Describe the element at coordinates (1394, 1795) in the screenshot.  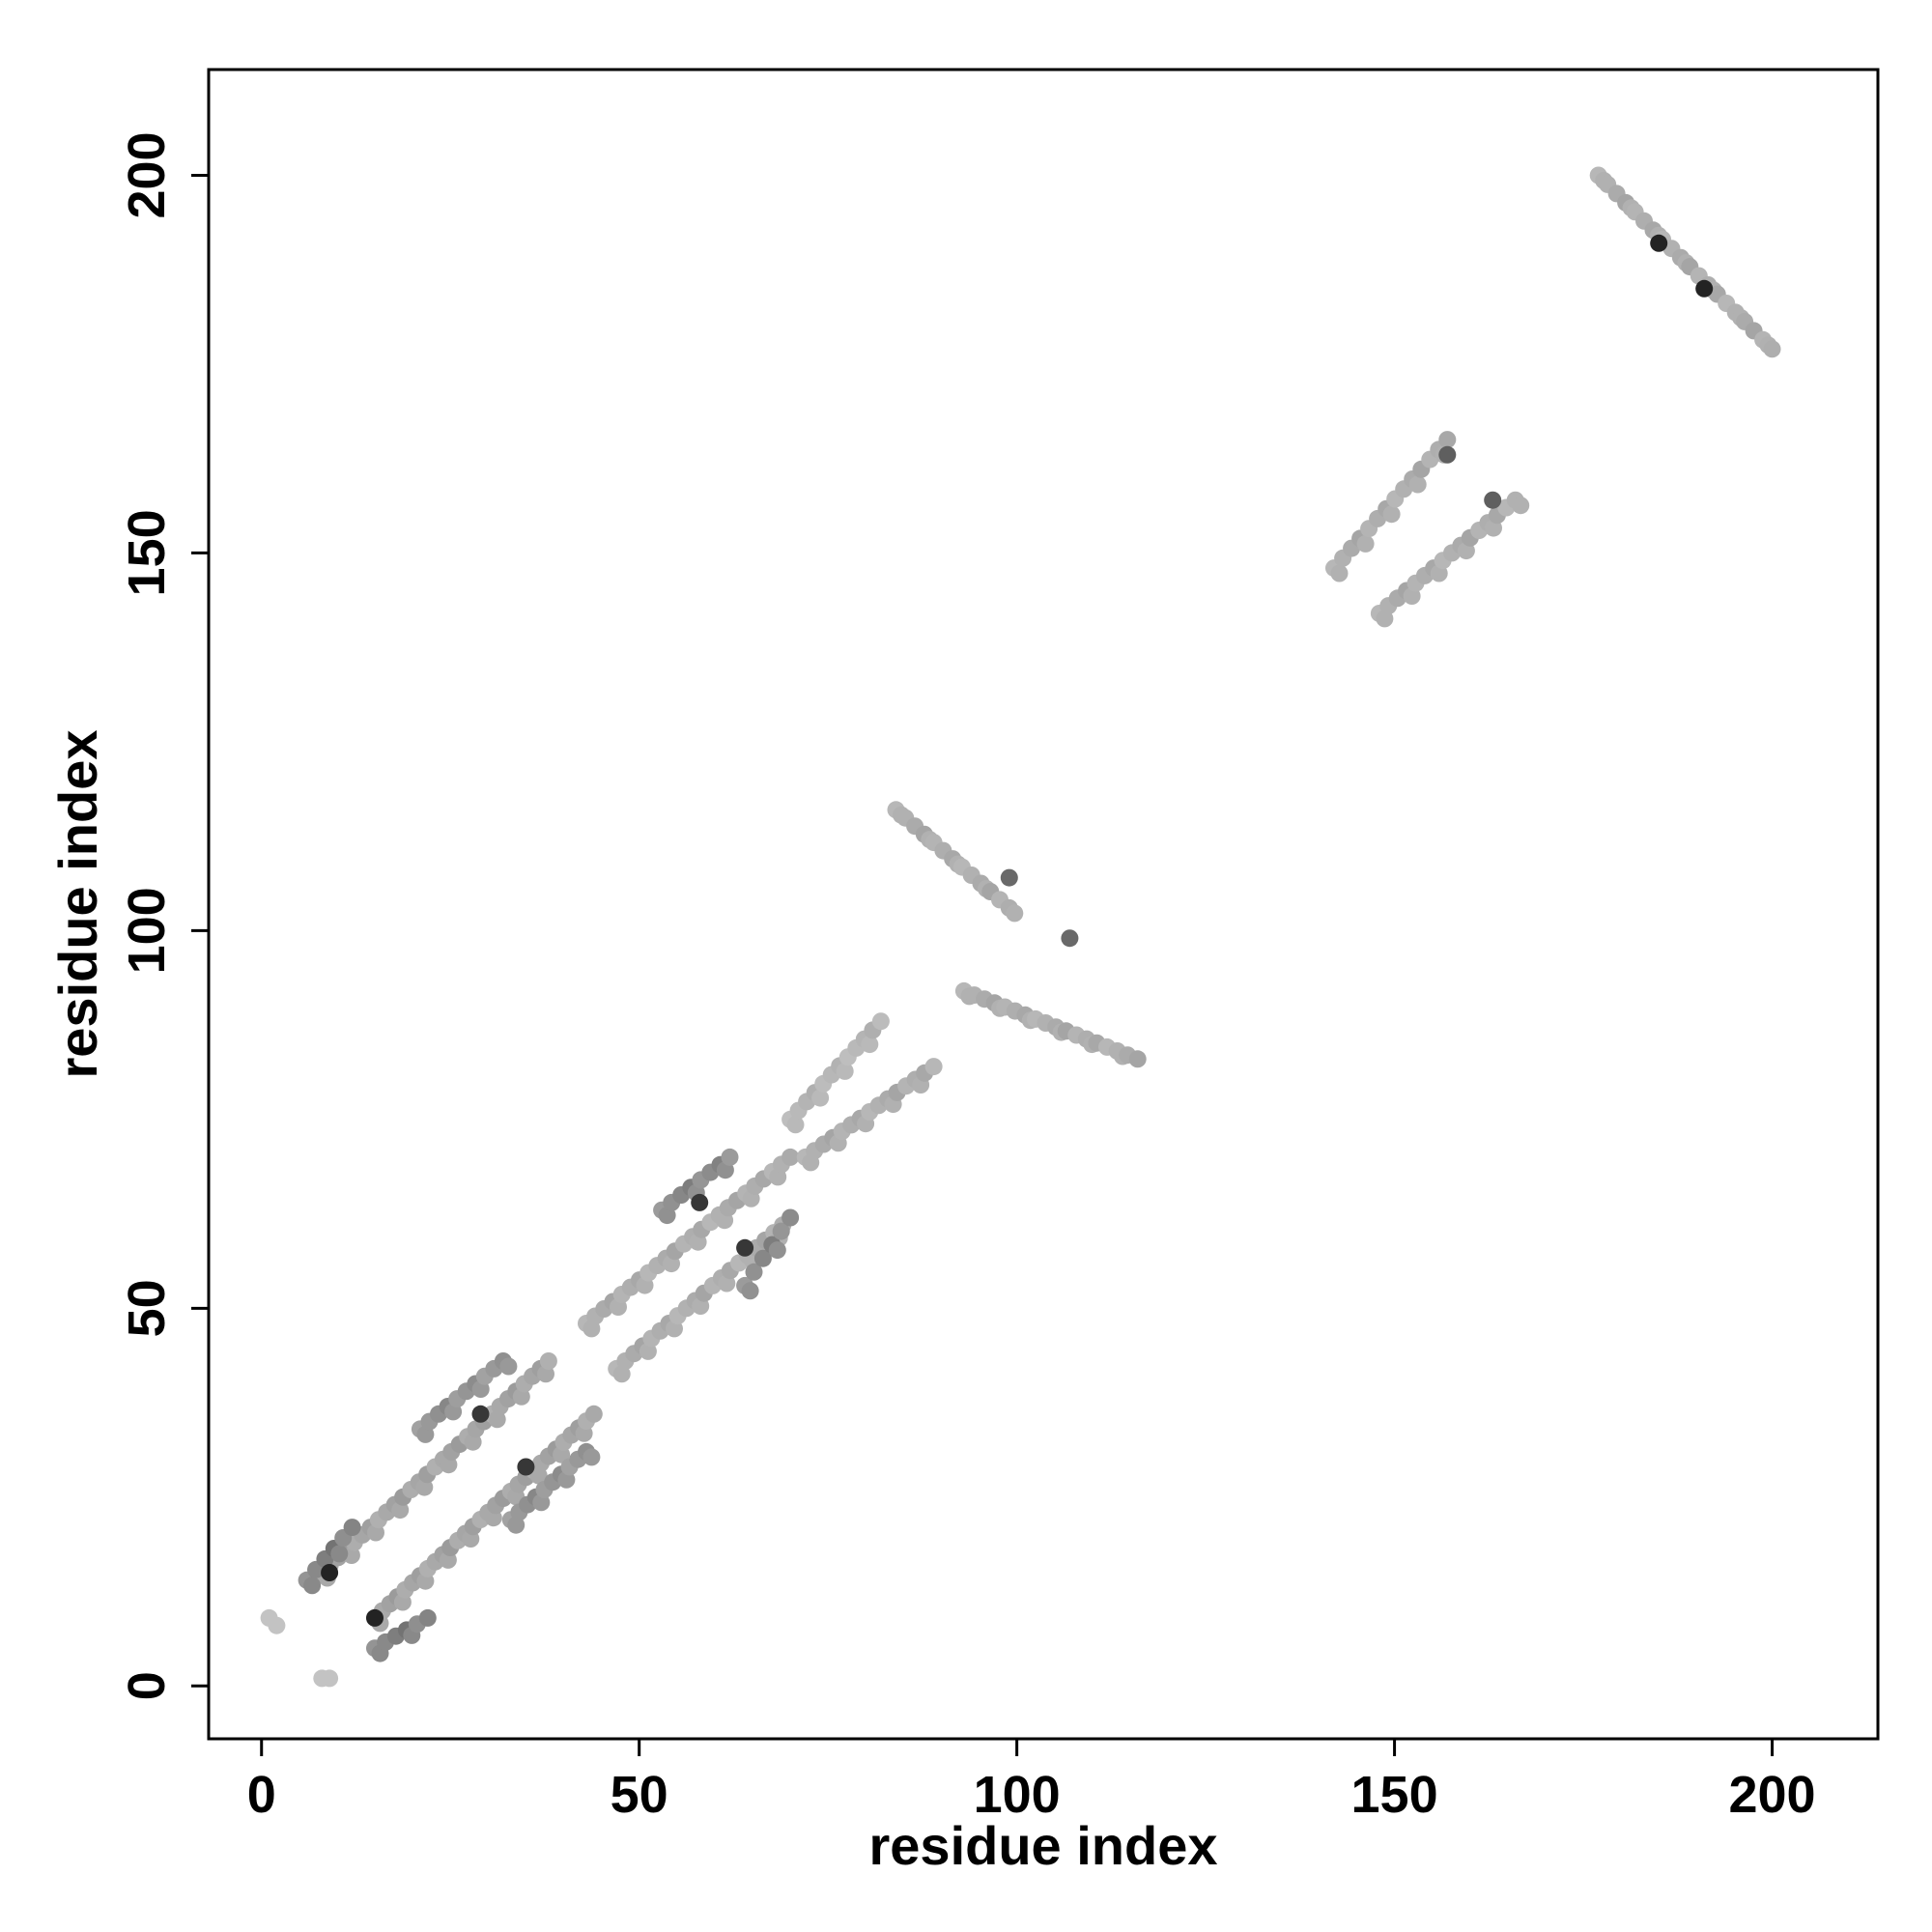
I see `x-tick-label-3: 150` at that location.